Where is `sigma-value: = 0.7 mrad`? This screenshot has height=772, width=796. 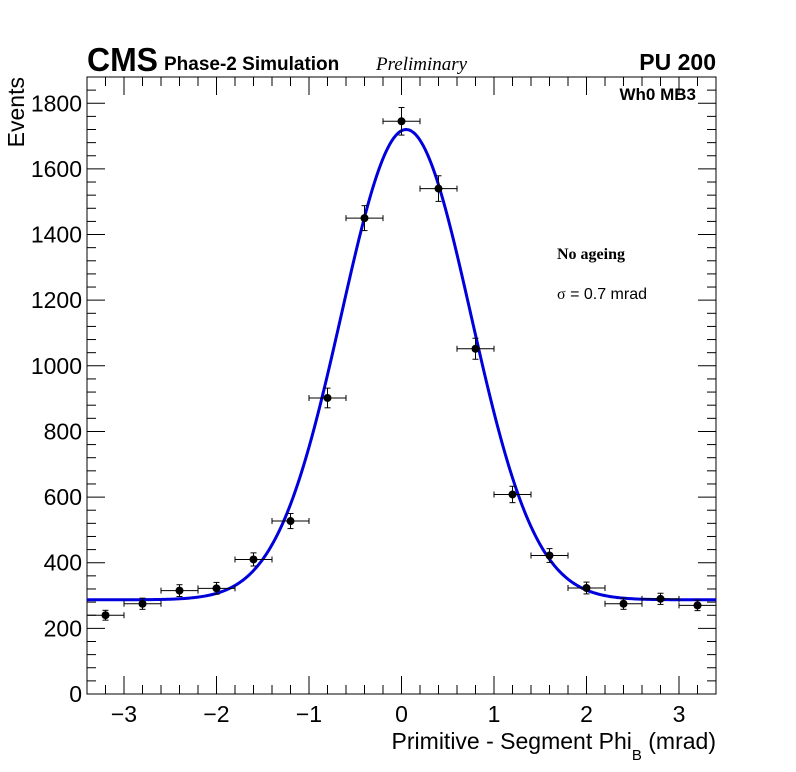
sigma-value: = 0.7 mrad is located at coordinates (606, 294).